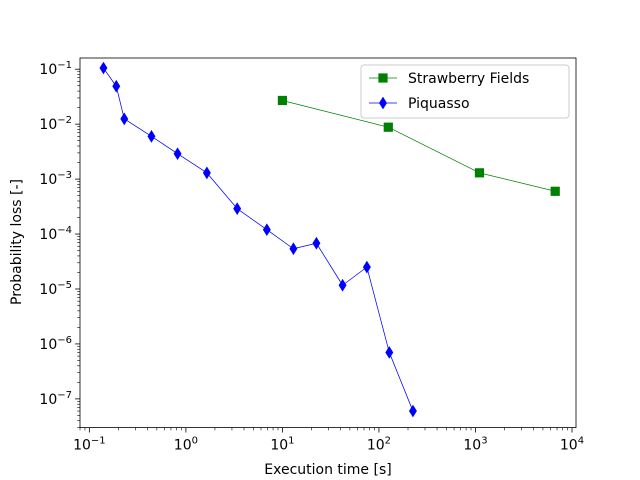  I want to click on x-tick-label-exponent: 2, so click(388, 441).